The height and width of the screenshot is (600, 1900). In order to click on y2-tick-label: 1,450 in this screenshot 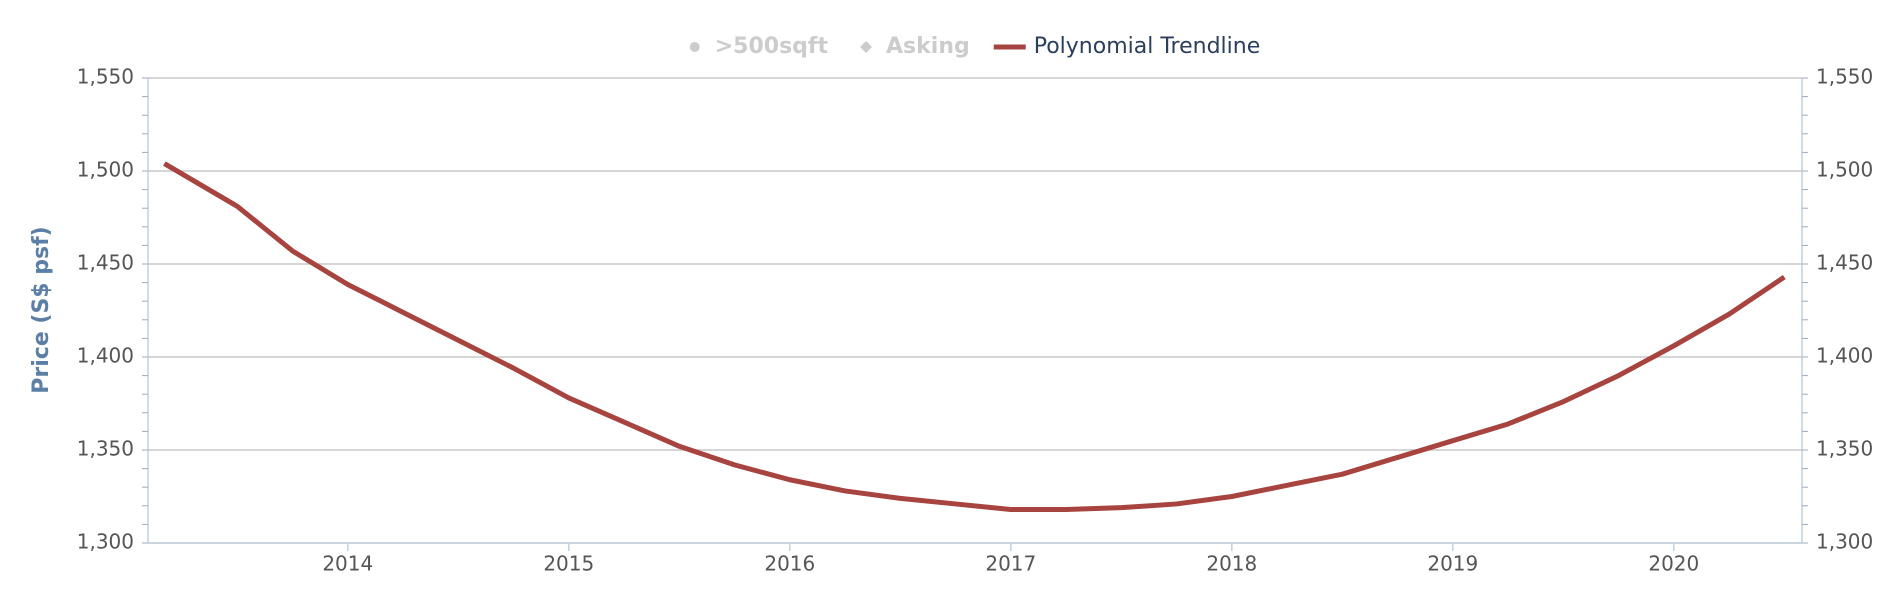, I will do `click(1844, 263)`.